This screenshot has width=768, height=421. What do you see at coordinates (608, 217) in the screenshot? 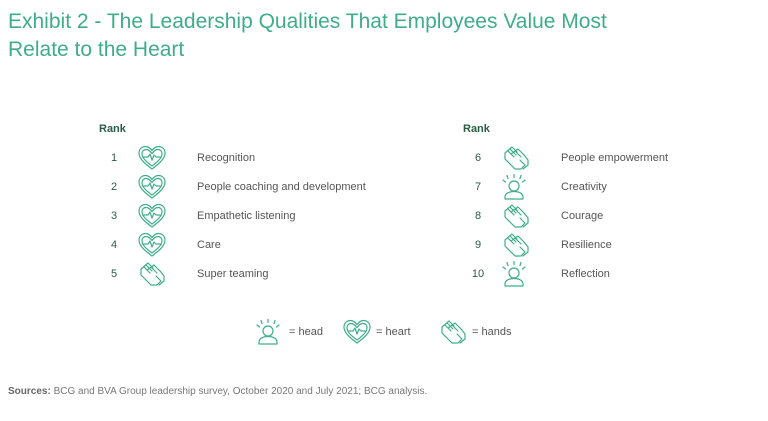
I see `ranking-row: 8 Courage` at bounding box center [608, 217].